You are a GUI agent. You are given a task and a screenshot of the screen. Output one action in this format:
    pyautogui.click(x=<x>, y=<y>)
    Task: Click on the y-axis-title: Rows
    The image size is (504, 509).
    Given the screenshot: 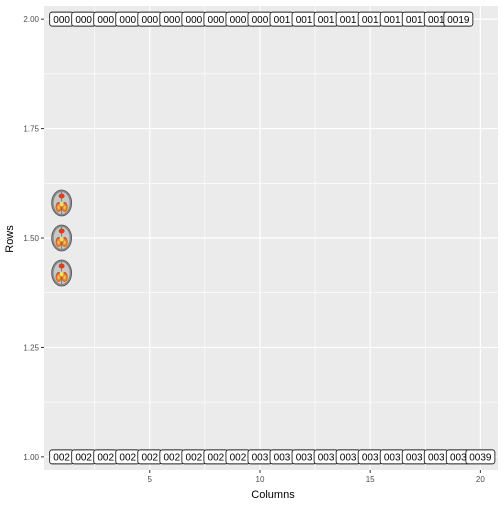 What is the action you would take?
    pyautogui.click(x=10, y=239)
    